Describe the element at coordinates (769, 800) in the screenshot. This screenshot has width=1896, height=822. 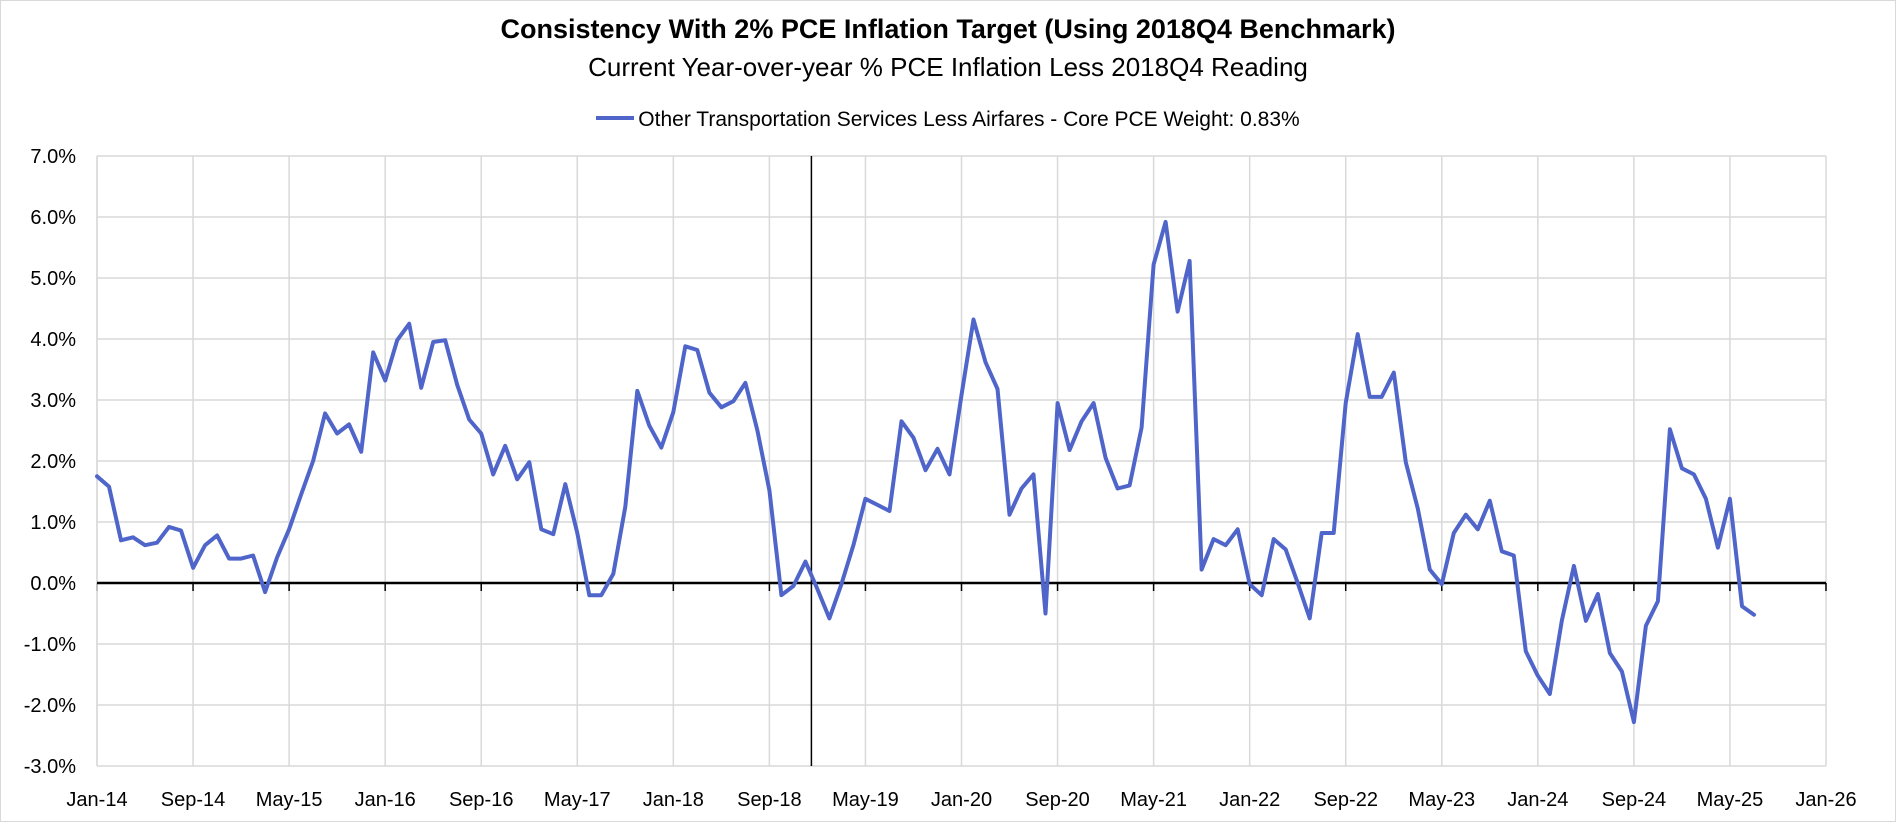
I see `x-tick-label: Sep-18` at that location.